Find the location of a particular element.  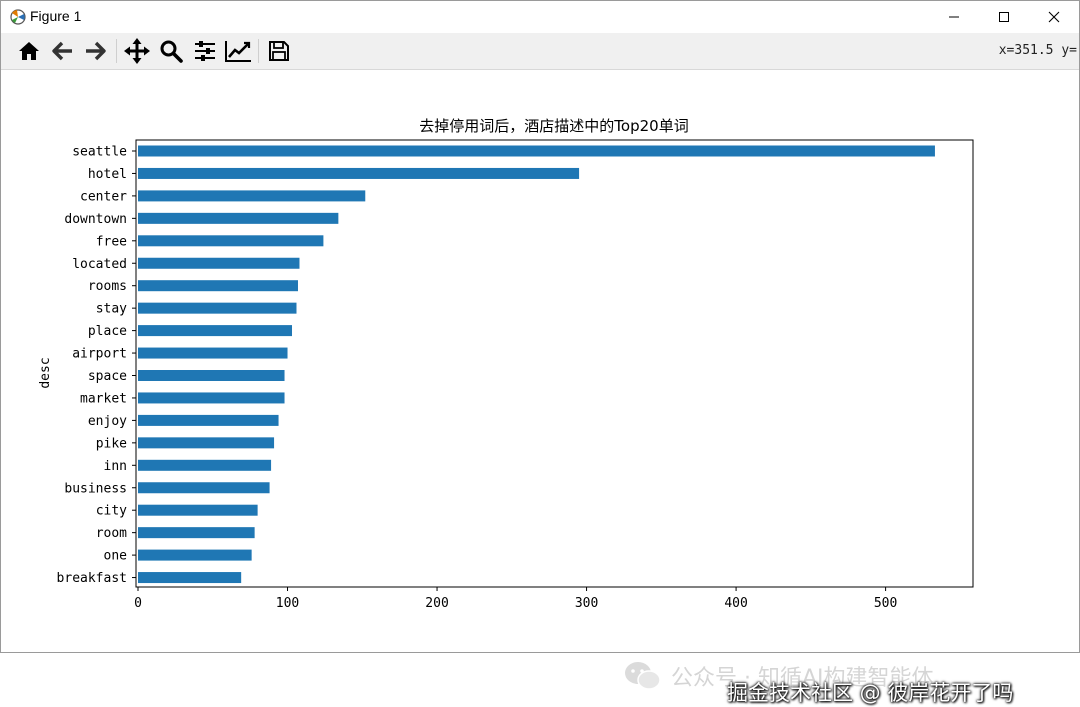

save-floppy-icon is located at coordinates (279, 51).